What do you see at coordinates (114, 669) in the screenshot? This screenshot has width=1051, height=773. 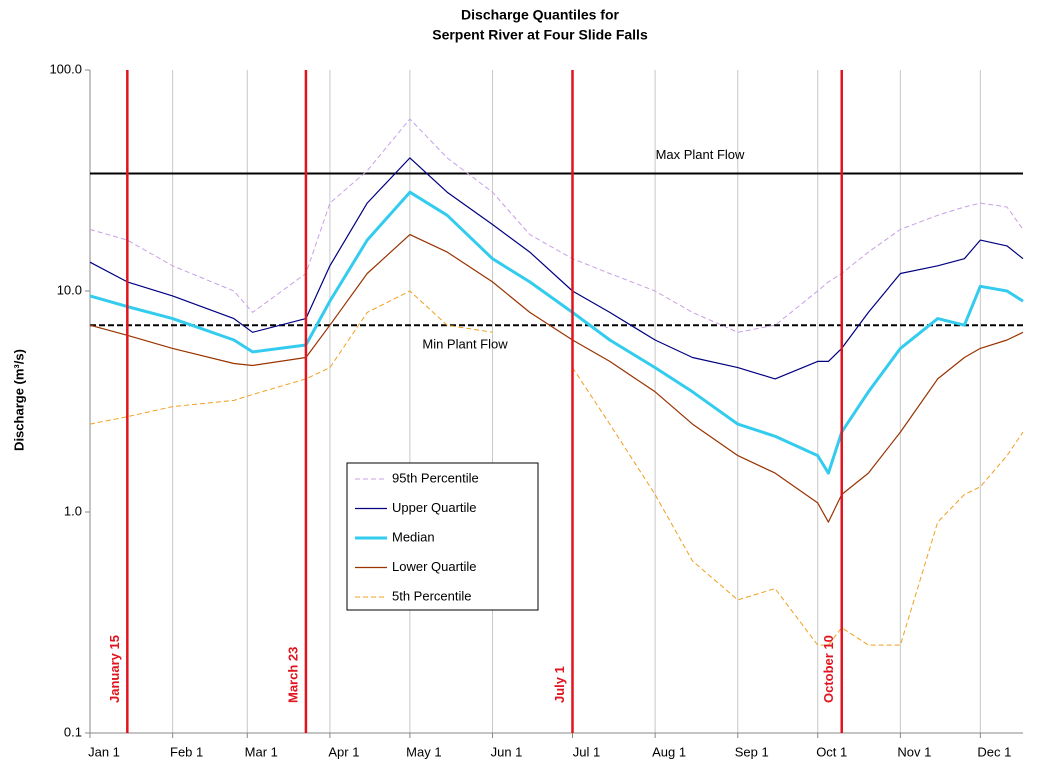 I see `marker-label: January 15` at bounding box center [114, 669].